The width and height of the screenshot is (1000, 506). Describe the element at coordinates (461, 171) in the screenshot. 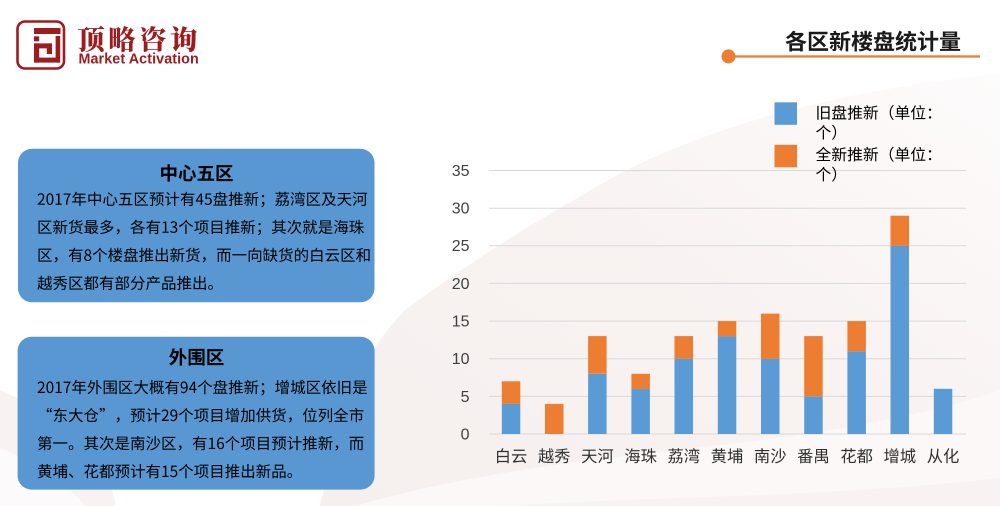

I see `svg-text: 35` at that location.